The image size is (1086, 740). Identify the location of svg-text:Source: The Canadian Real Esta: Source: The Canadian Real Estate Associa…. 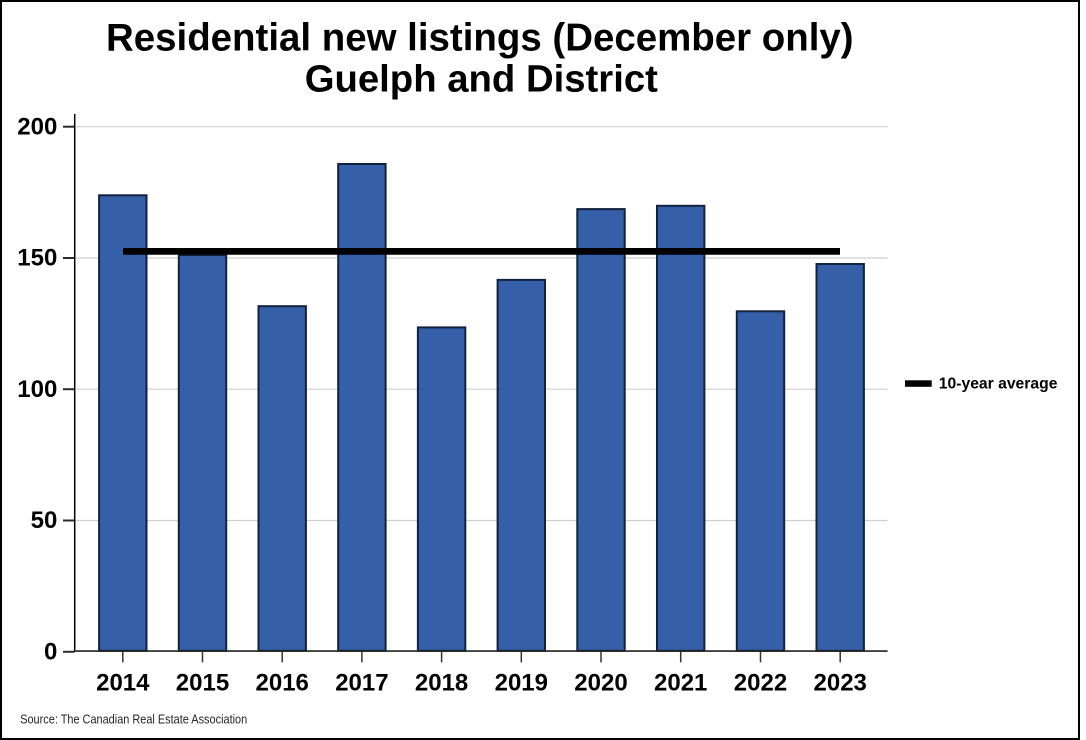
(133, 718).